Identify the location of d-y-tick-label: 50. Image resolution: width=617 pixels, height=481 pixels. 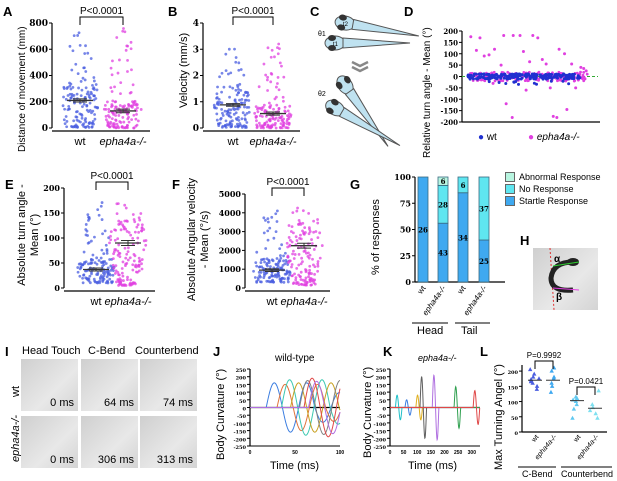
(453, 65).